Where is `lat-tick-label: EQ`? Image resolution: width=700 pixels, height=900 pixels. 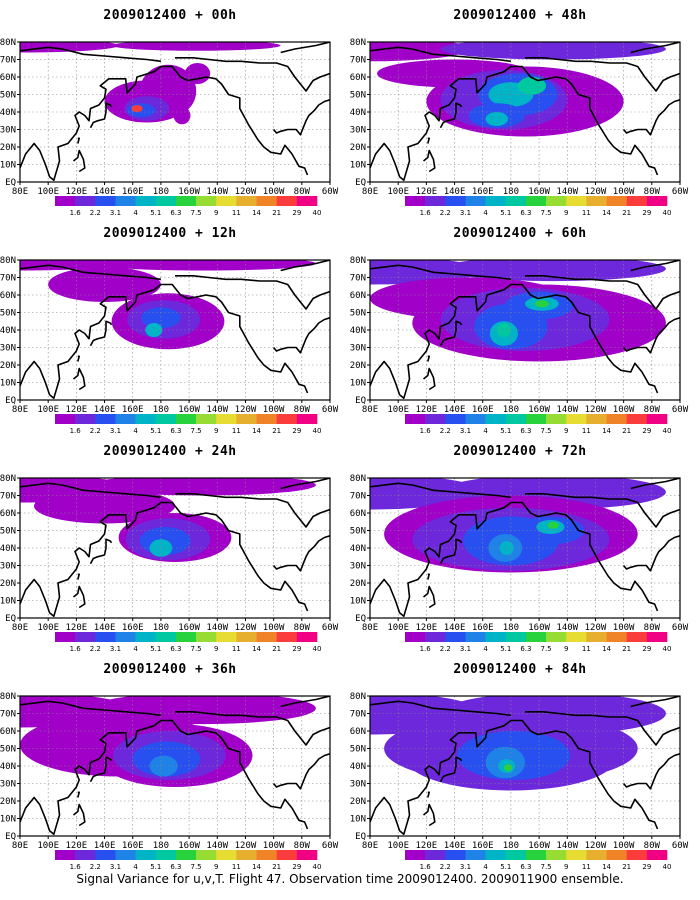
lat-tick-label: EQ is located at coordinates (10, 401).